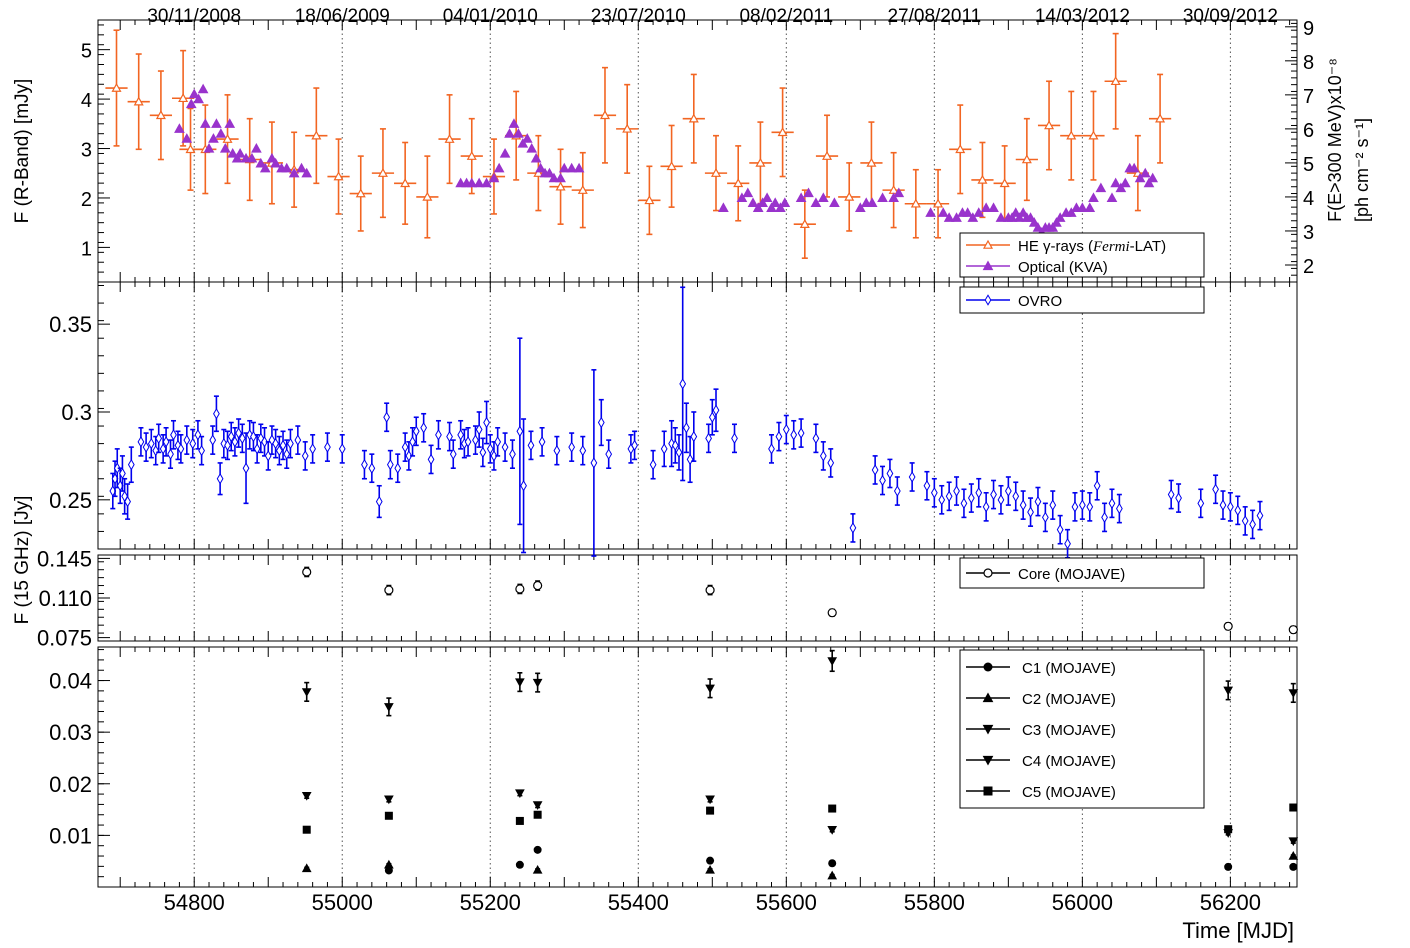 The width and height of the screenshot is (1410, 948). What do you see at coordinates (70, 835) in the screenshot?
I see `y-tick-label: 0.01` at bounding box center [70, 835].